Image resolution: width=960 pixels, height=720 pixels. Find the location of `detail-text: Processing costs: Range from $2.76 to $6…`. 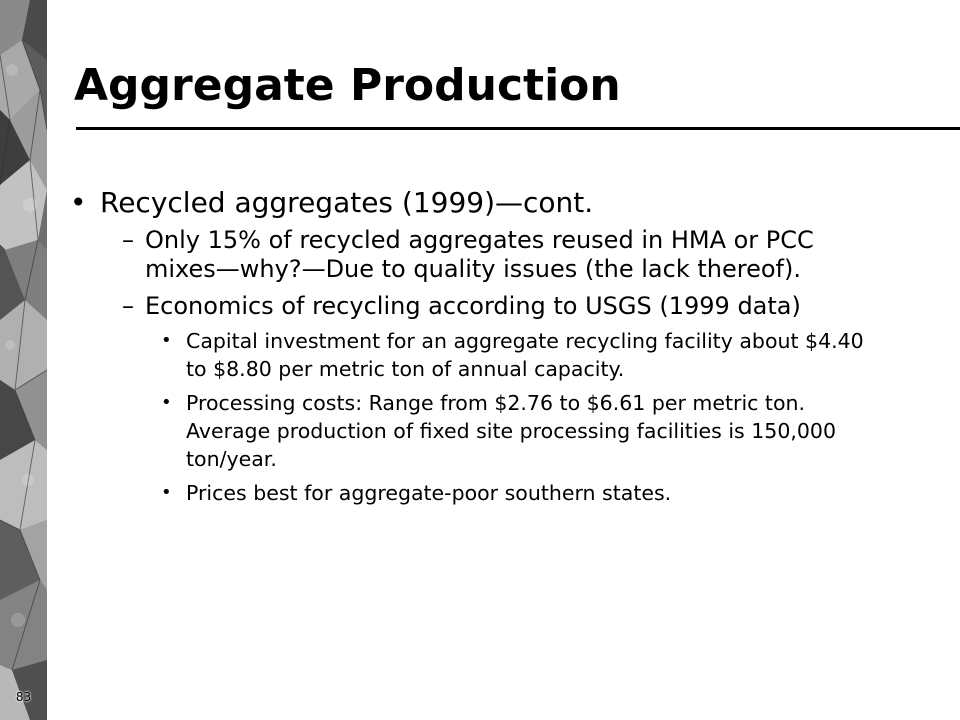

detail-text: Processing costs: Range from $2.76 to $6… is located at coordinates (511, 431).